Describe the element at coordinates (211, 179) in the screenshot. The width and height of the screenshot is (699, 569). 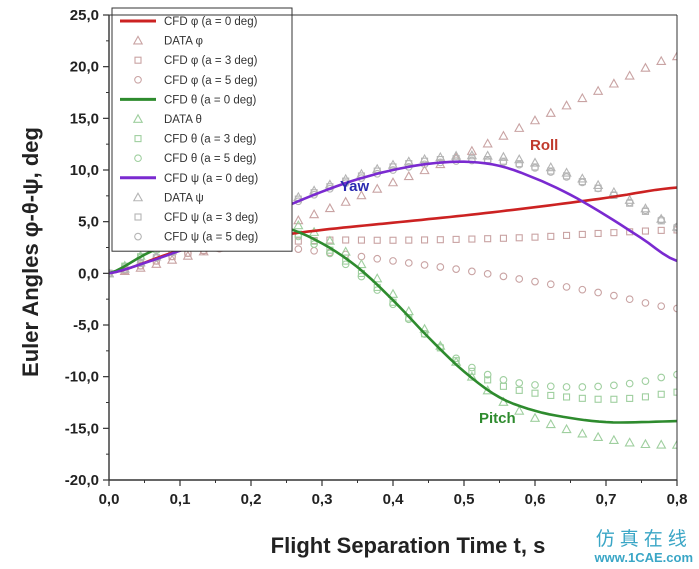
I see `legend-label: CFD ψ (a = 0 deg)` at that location.